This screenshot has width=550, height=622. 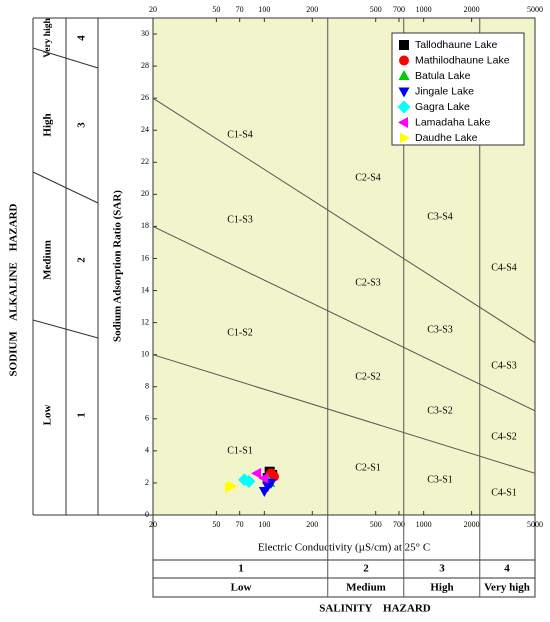 I want to click on zone-label: C1-S4, so click(x=240, y=134).